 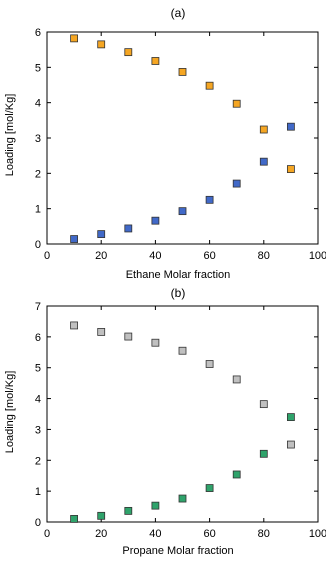 What do you see at coordinates (38, 430) in the screenshot?
I see `panel-b-ytick-label: 3` at bounding box center [38, 430].